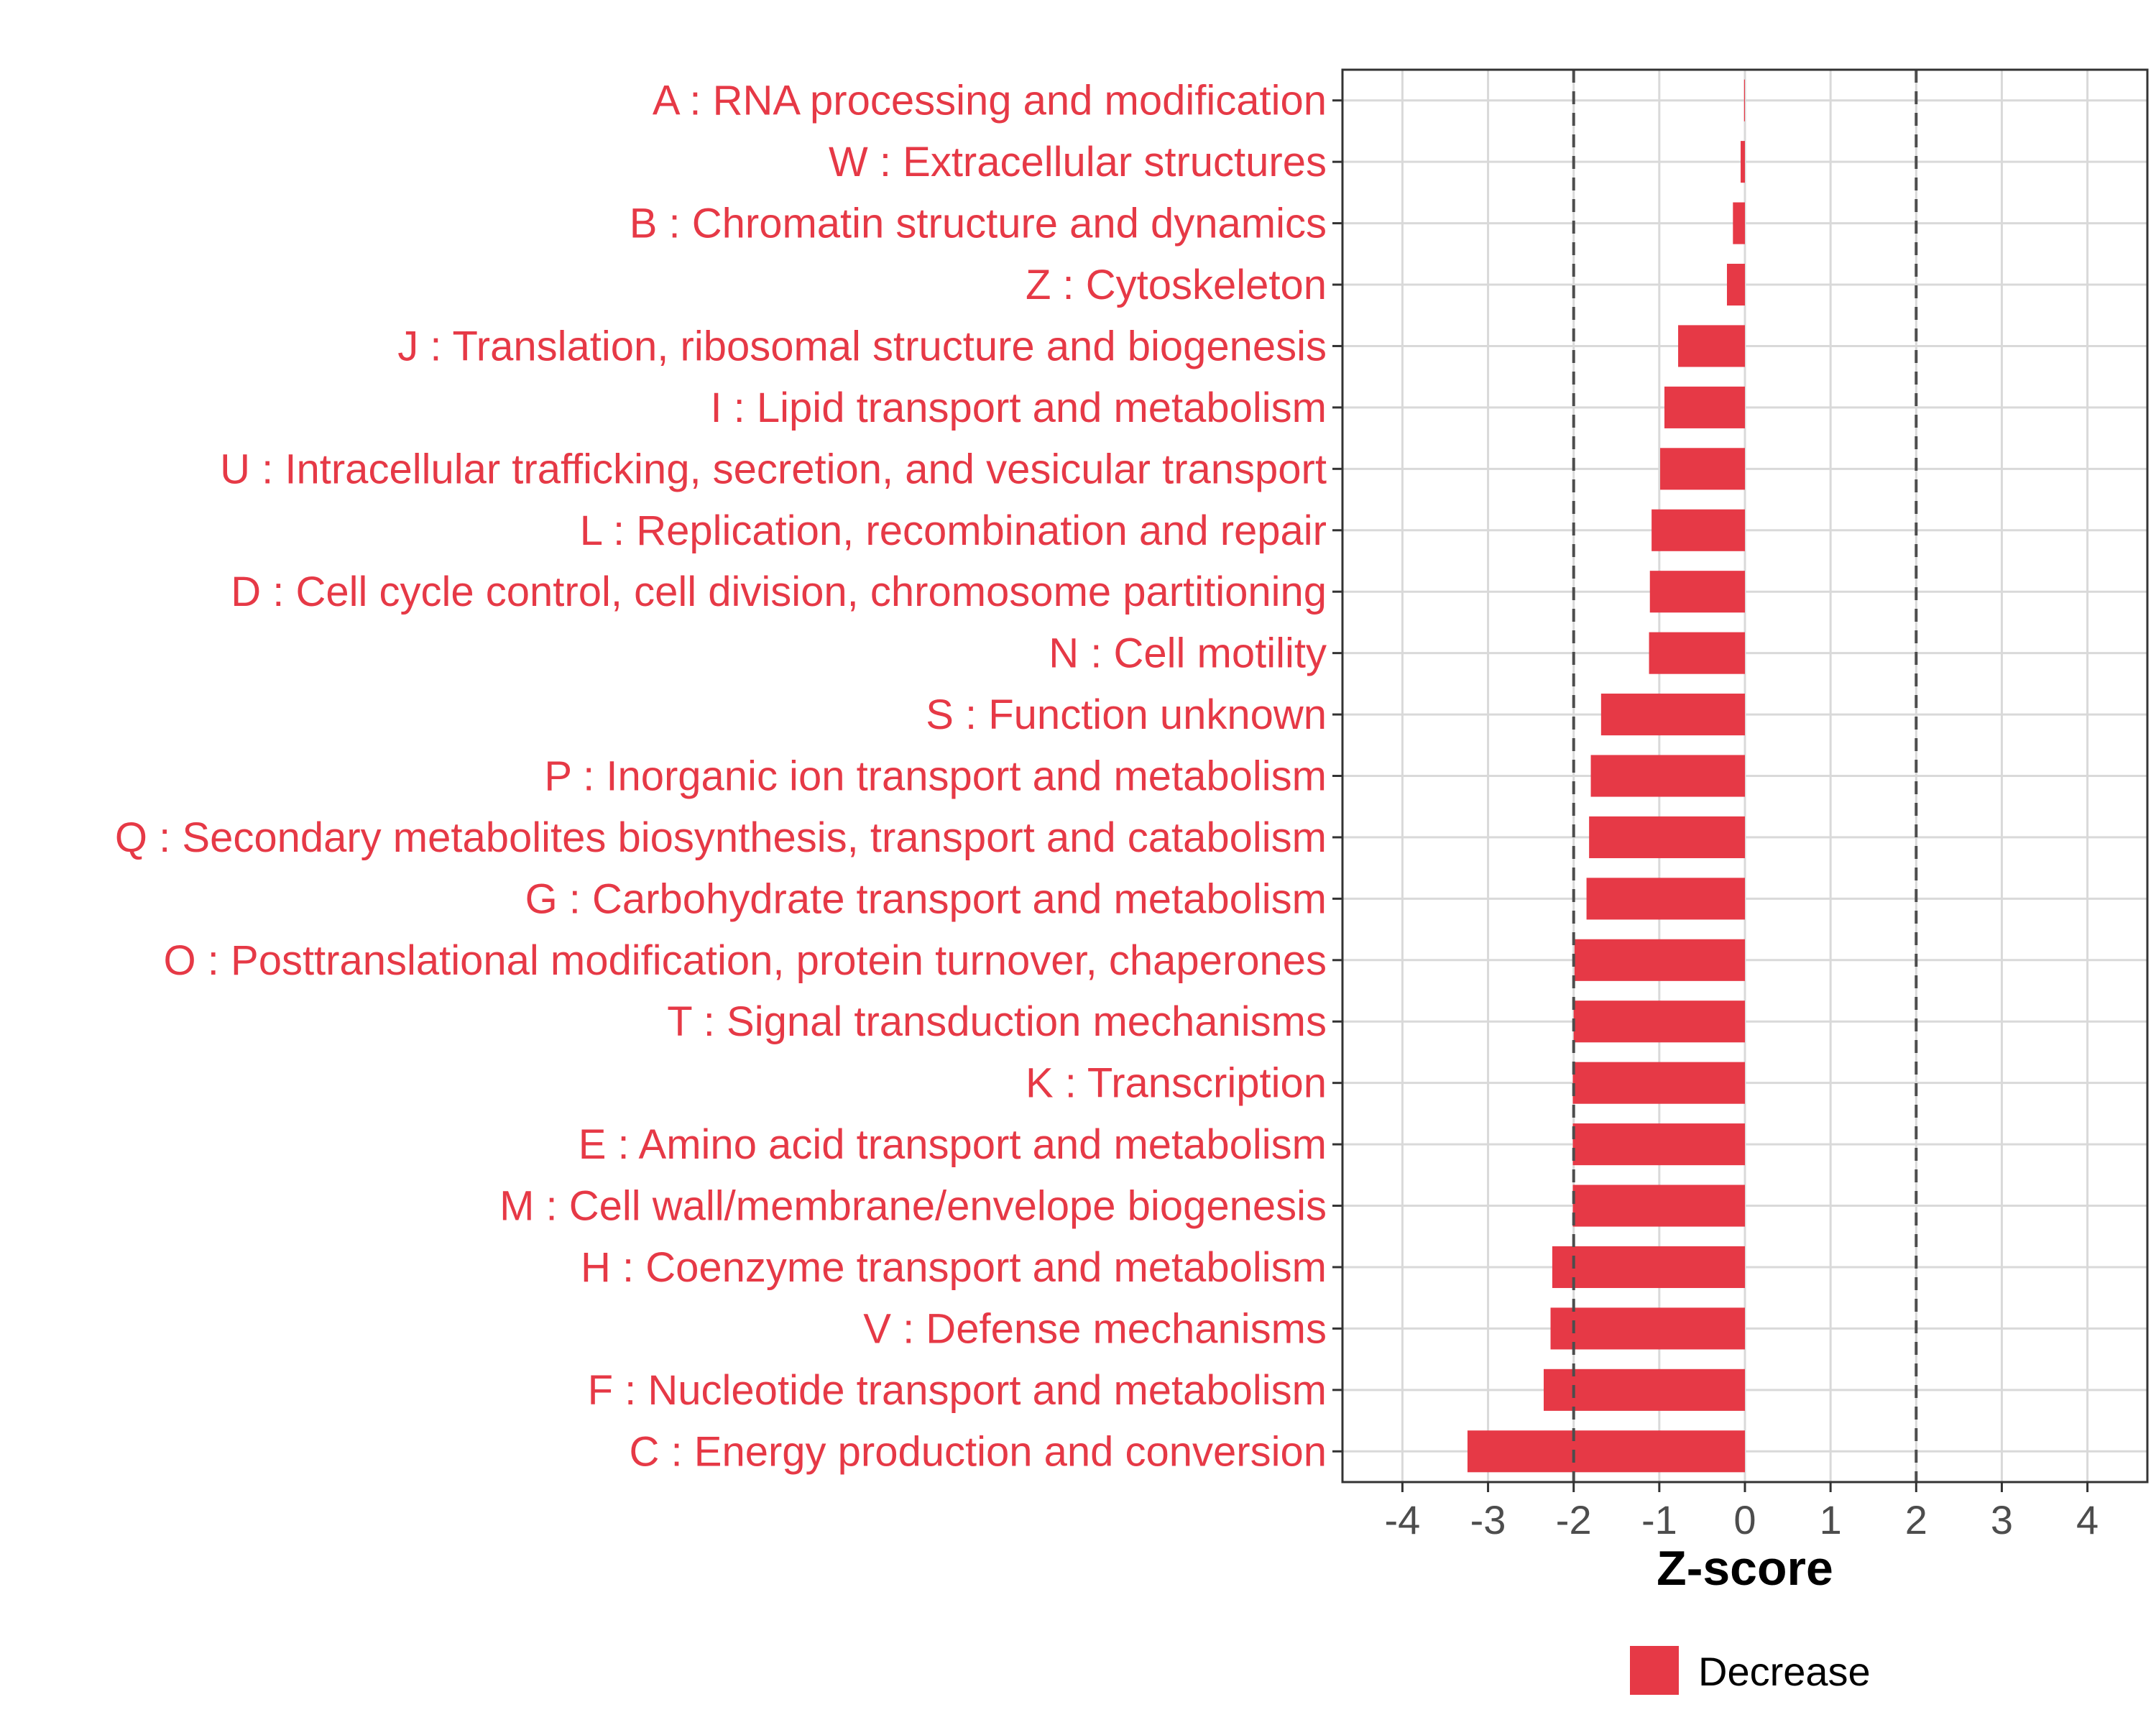  I want to click on x-tick-label: -4, so click(1403, 1519).